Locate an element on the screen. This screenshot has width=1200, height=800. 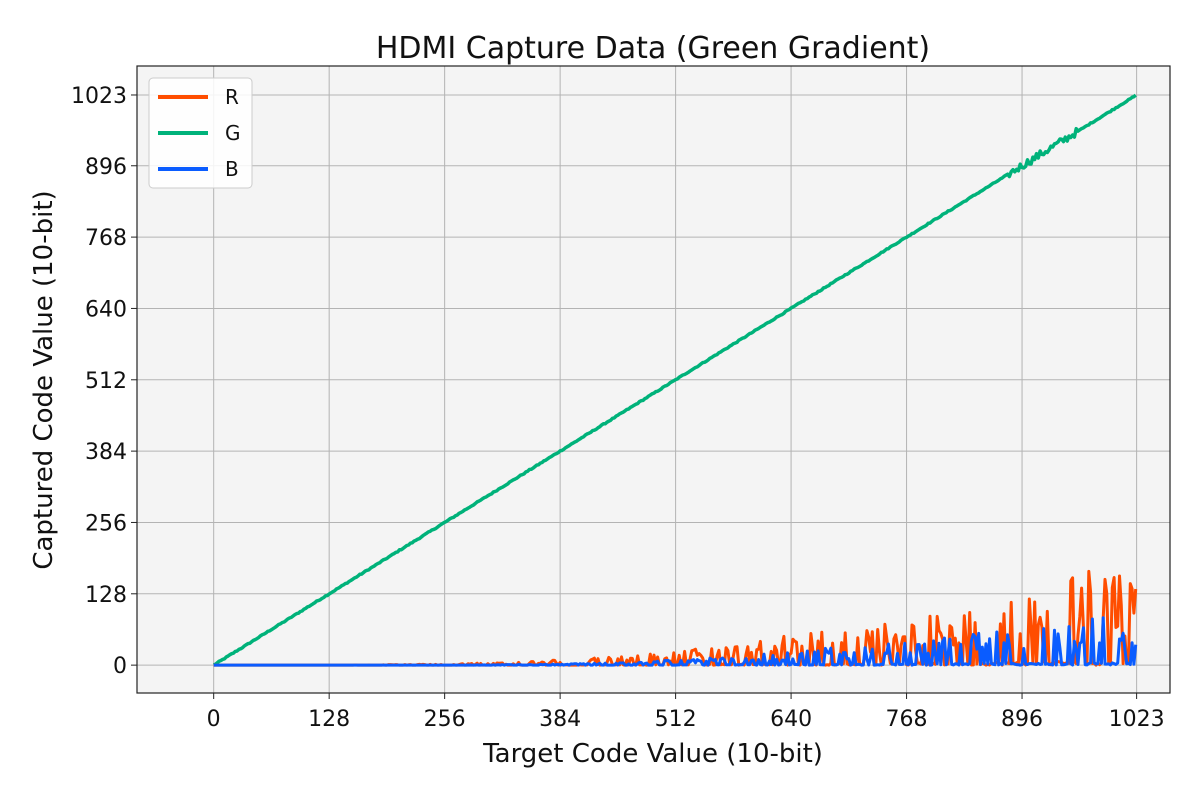
x-tick-label: 640 is located at coordinates (791, 719).